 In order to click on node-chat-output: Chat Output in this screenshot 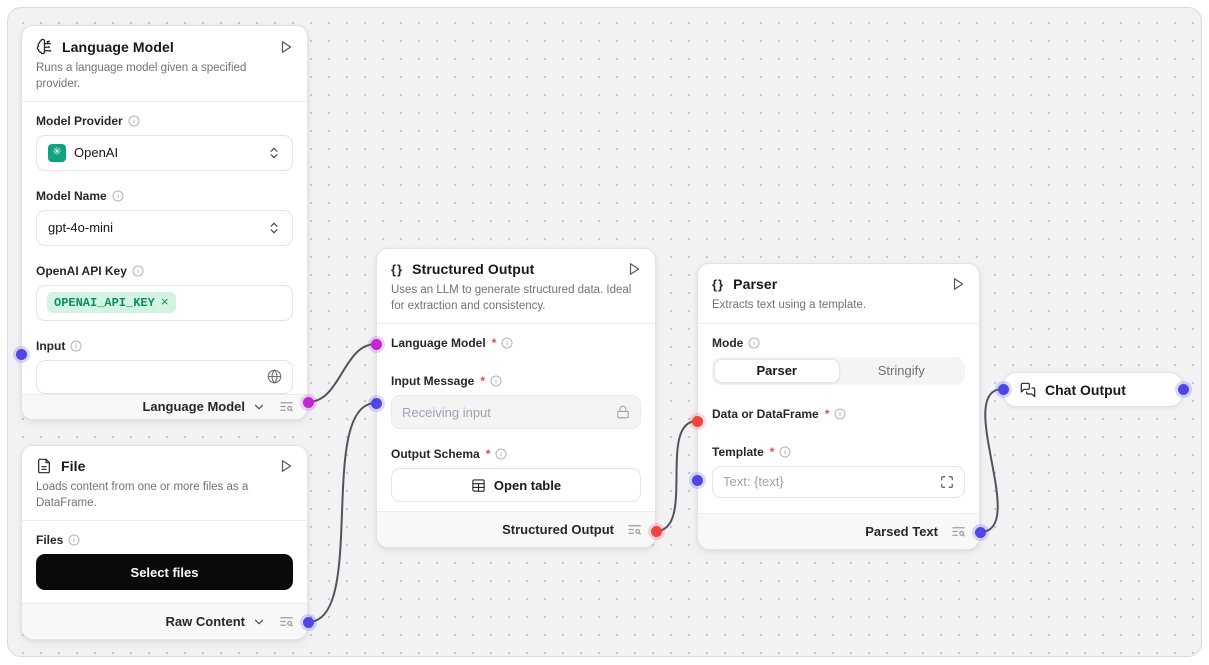, I will do `click(1093, 389)`.